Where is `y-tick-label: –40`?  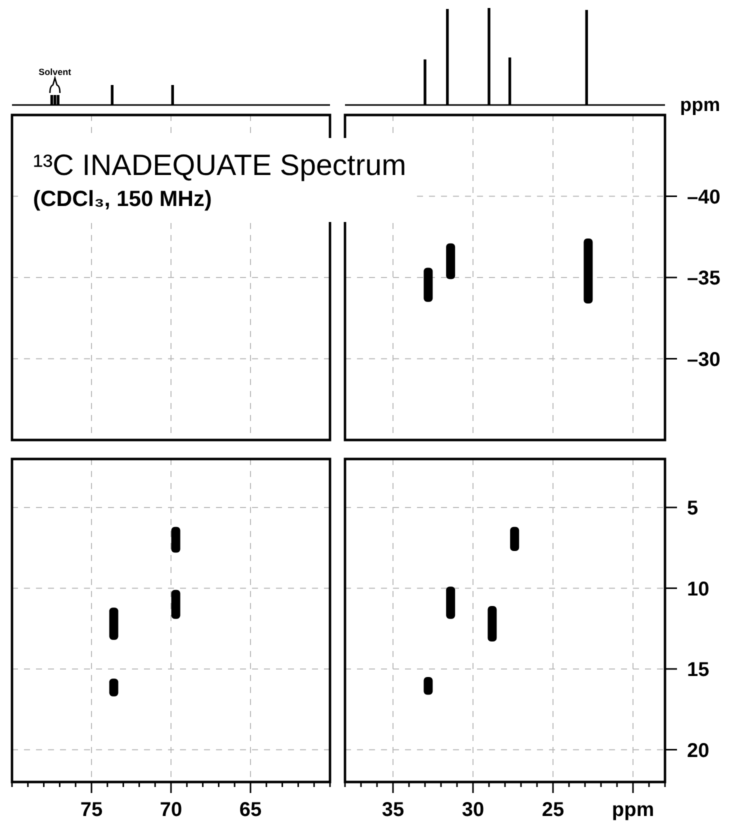 y-tick-label: –40 is located at coordinates (703, 197).